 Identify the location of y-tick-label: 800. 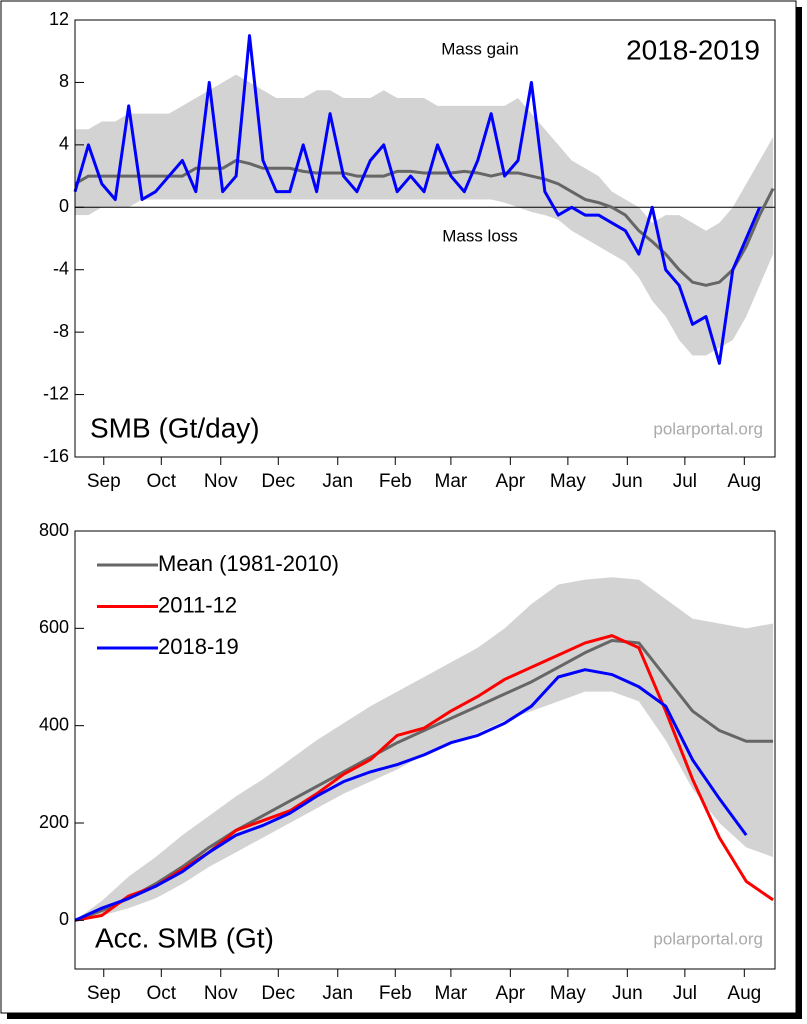
(54, 530).